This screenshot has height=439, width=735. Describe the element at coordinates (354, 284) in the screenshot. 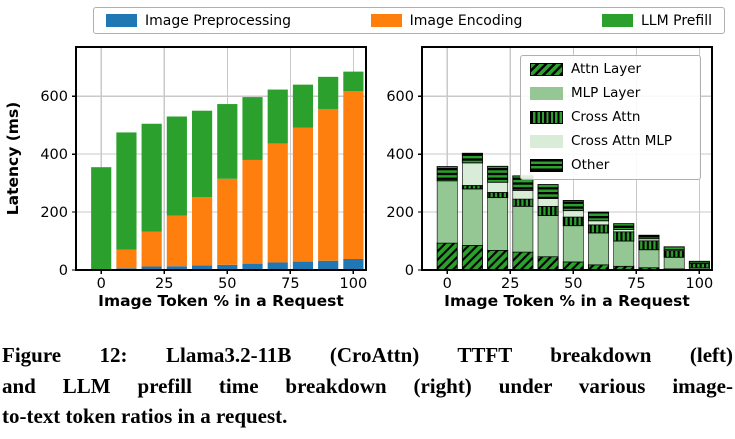

I see `x-tick-label: 100` at that location.